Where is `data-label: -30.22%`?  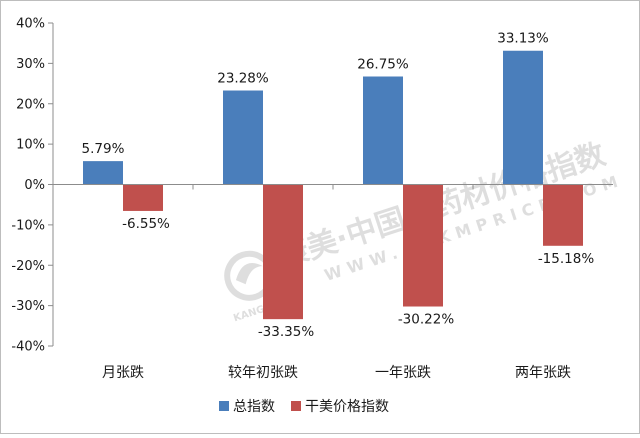
data-label: -30.22% is located at coordinates (426, 320).